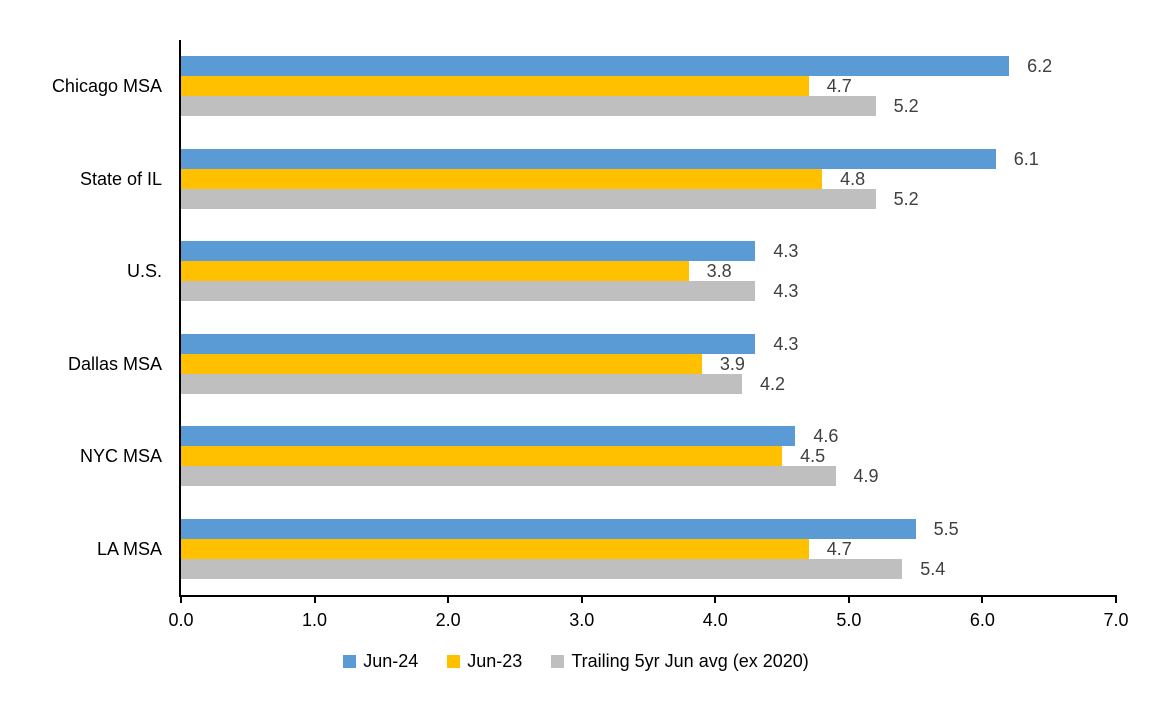 Image resolution: width=1152 pixels, height=707 pixels. Describe the element at coordinates (773, 383) in the screenshot. I see `value-label: 4.2` at that location.